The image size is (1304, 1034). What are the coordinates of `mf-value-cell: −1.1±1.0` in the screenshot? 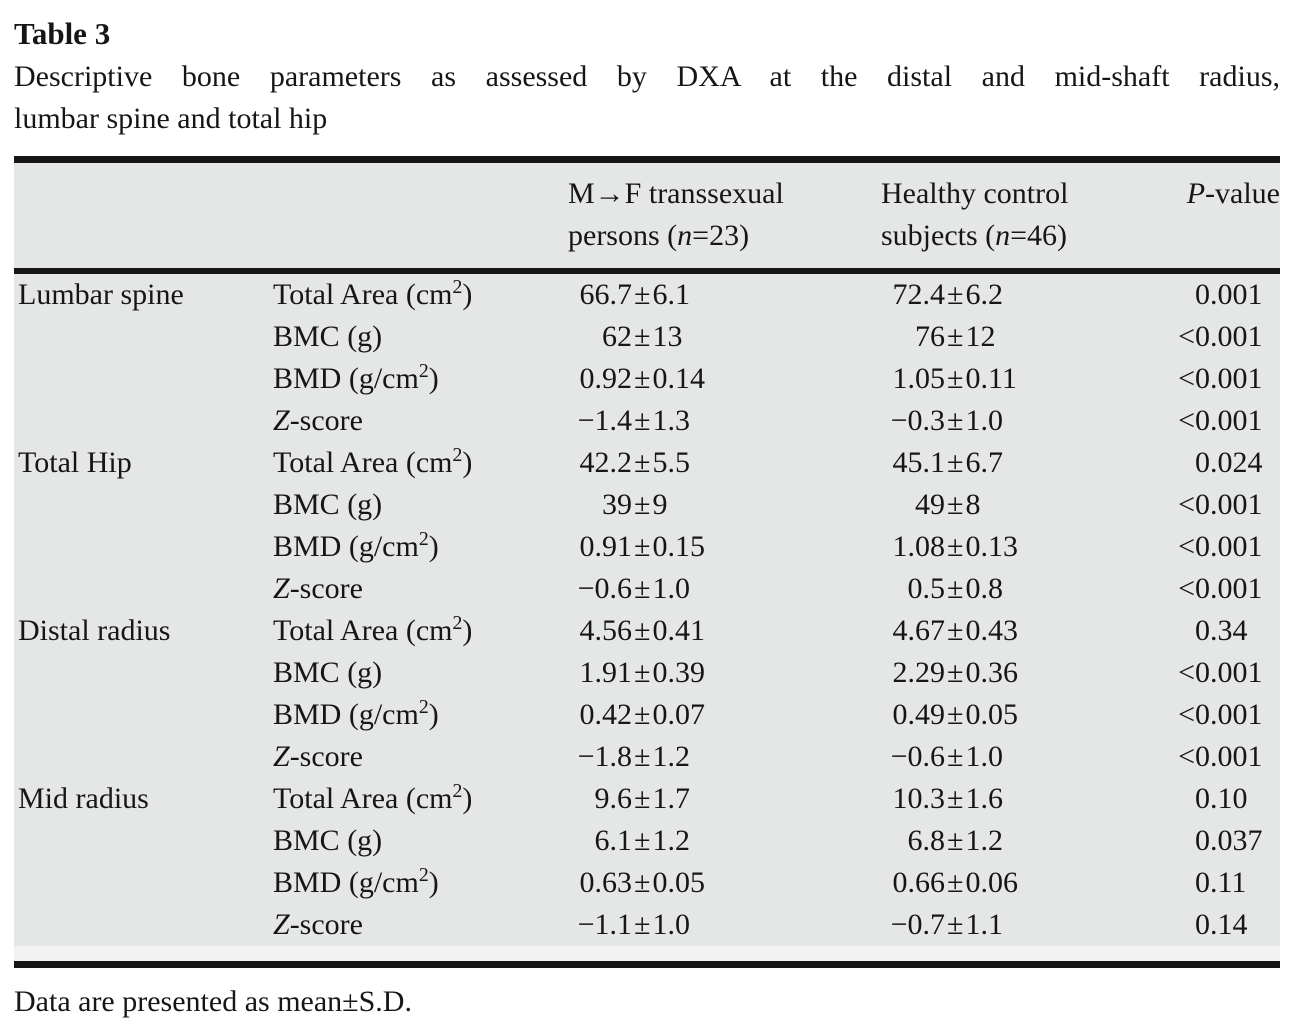 It's located at (633, 924).